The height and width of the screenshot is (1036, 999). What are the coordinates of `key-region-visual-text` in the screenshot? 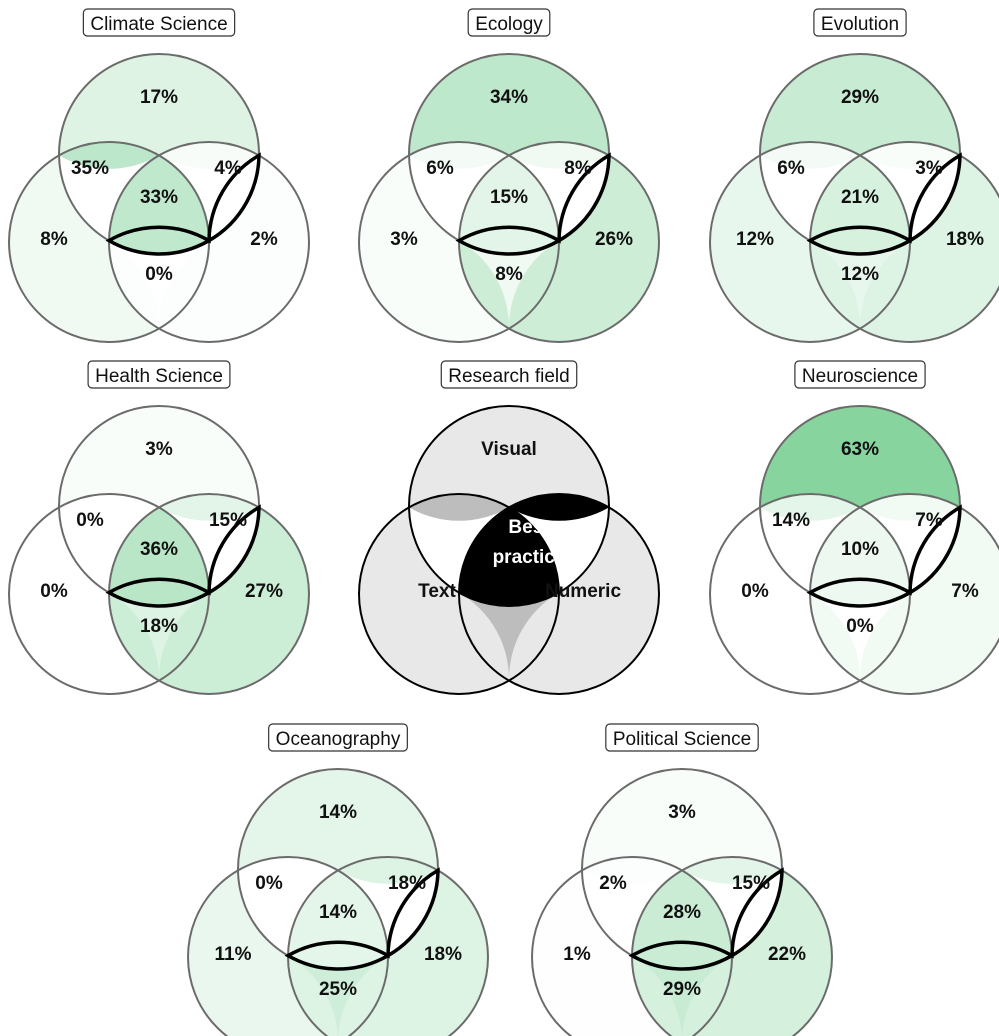 It's located at (484, 543).